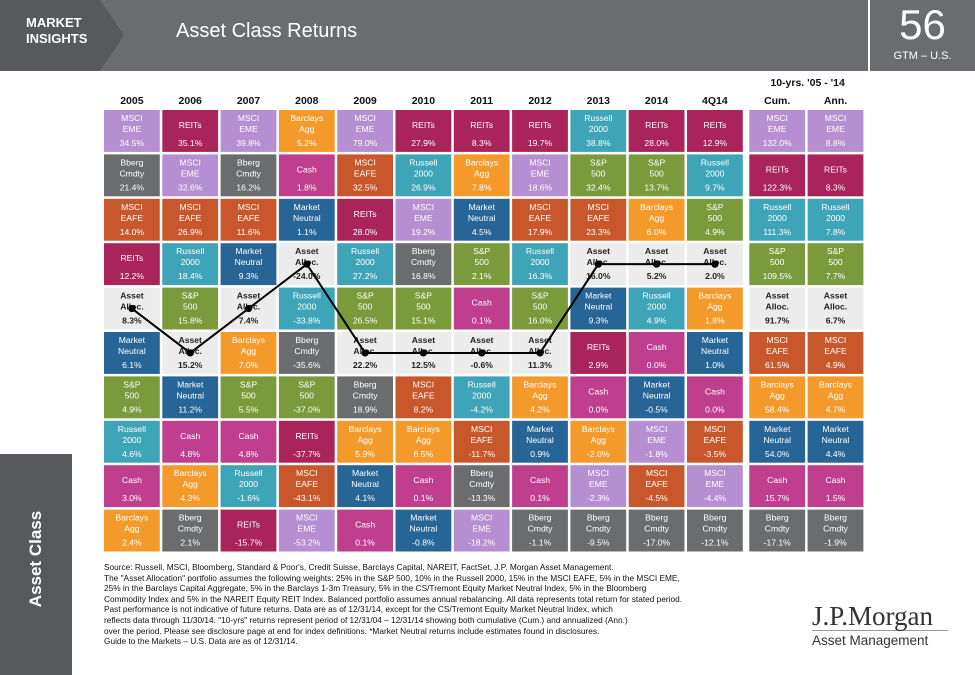 The image size is (975, 675). What do you see at coordinates (307, 296) in the screenshot?
I see `cell-asset-name: Russell` at bounding box center [307, 296].